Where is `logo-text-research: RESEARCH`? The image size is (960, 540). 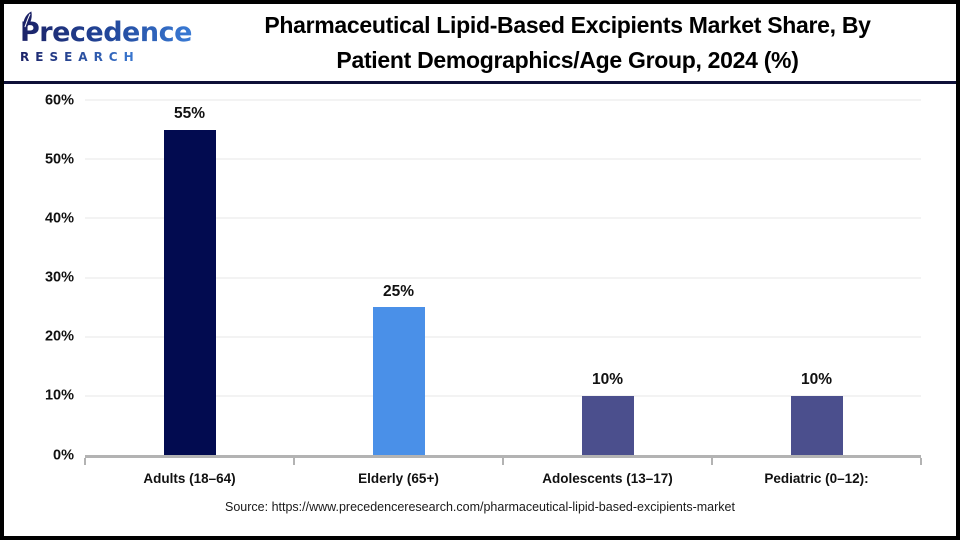 logo-text-research: RESEARCH is located at coordinates (80, 56).